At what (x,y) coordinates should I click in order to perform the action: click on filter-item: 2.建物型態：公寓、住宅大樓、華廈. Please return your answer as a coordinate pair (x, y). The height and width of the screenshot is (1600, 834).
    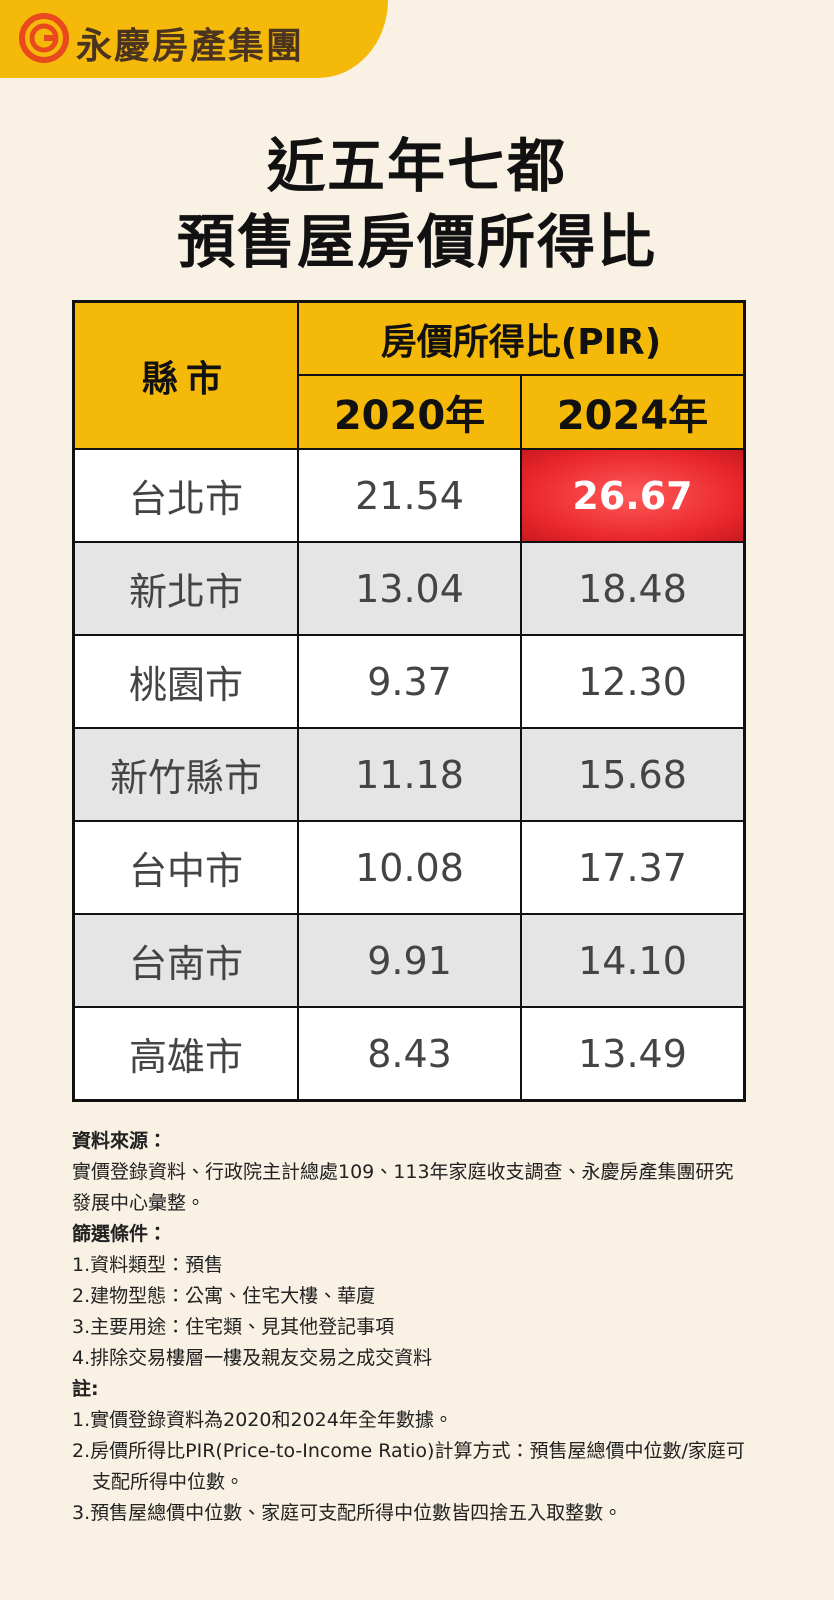
    Looking at the image, I should click on (224, 1296).